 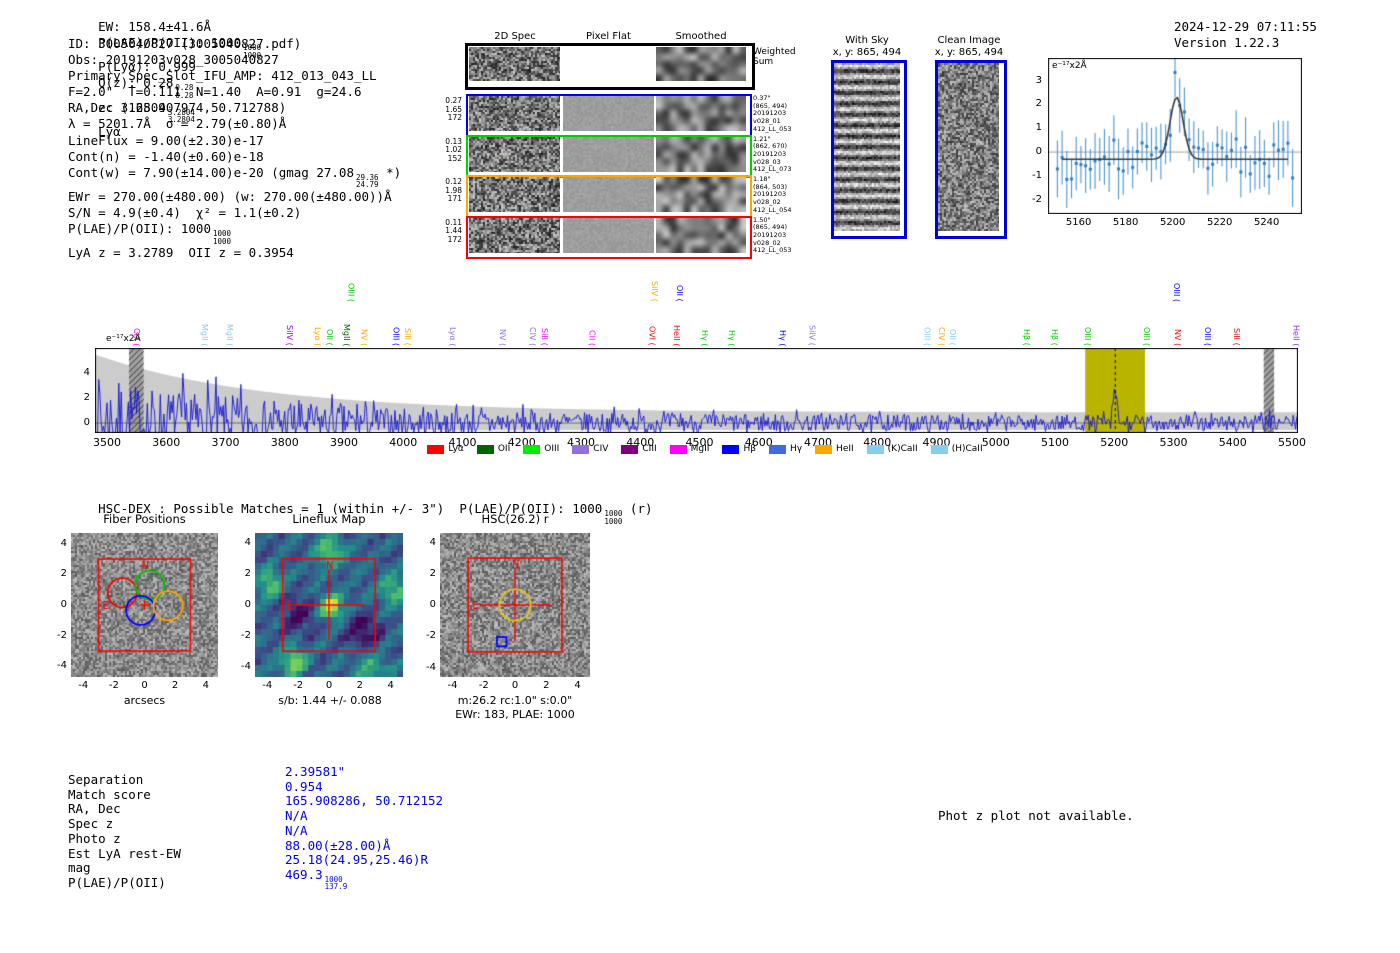 What do you see at coordinates (867, 40) in the screenshot?
I see `with-sky-title: With Sky` at bounding box center [867, 40].